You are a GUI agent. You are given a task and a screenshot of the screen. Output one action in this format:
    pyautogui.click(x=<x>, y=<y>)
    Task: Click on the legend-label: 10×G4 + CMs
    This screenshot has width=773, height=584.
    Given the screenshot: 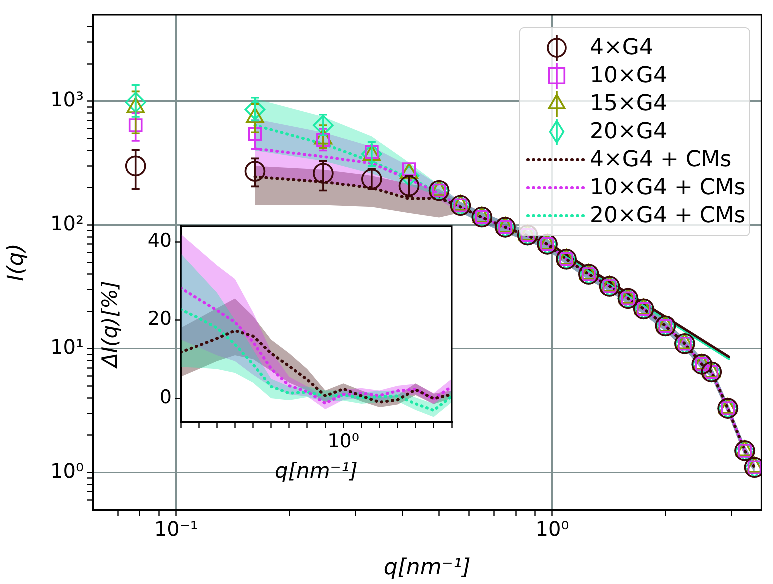 What is the action you would take?
    pyautogui.click(x=668, y=188)
    